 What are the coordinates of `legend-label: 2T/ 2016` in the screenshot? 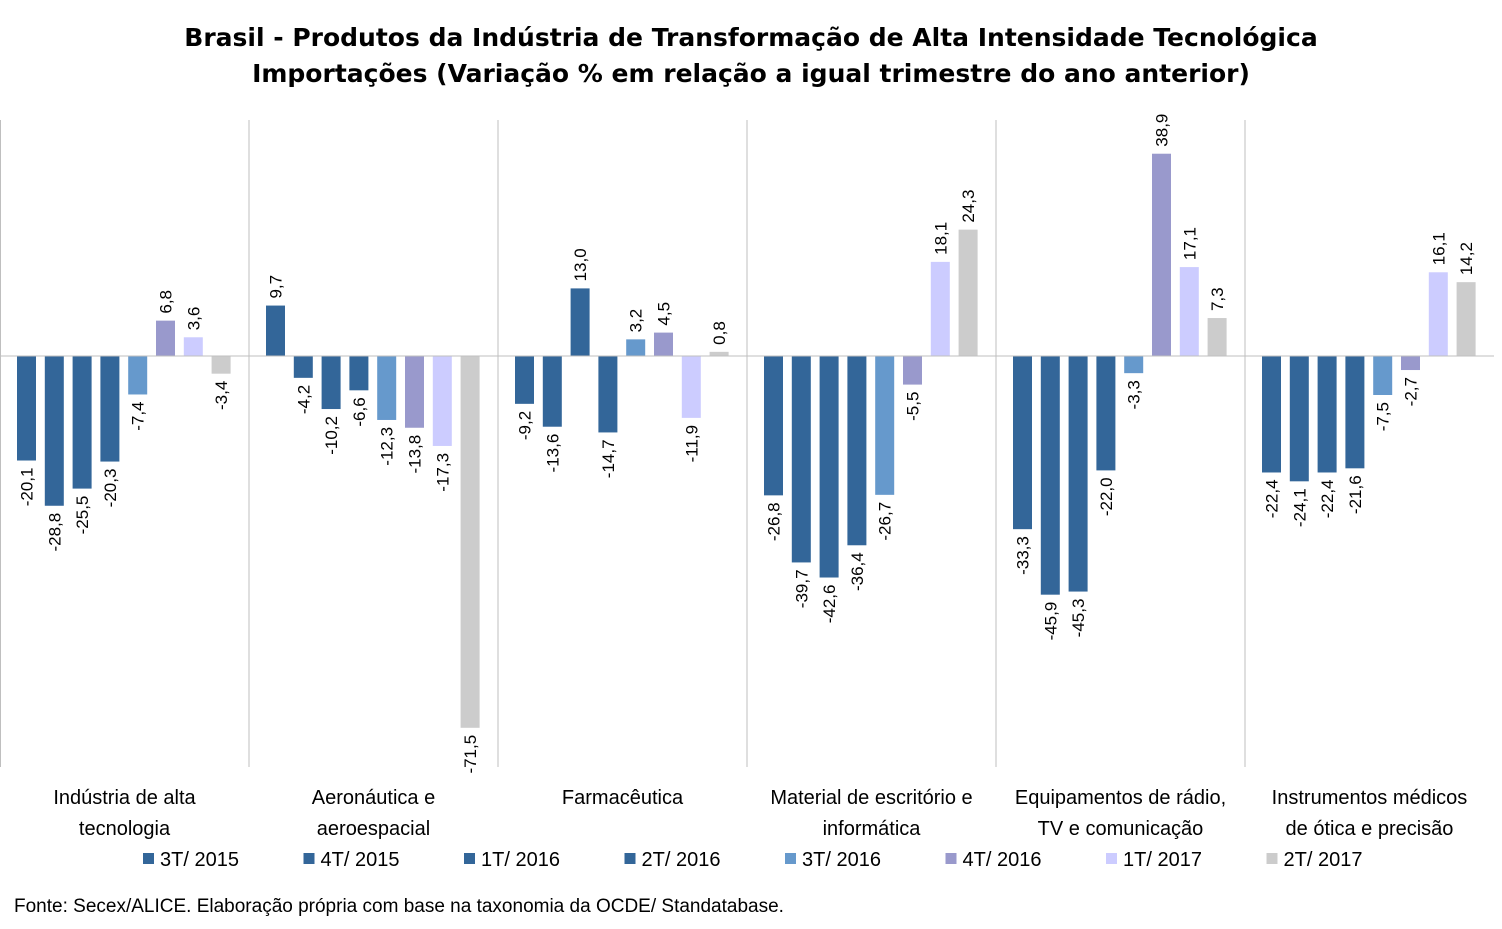 It's located at (681, 860).